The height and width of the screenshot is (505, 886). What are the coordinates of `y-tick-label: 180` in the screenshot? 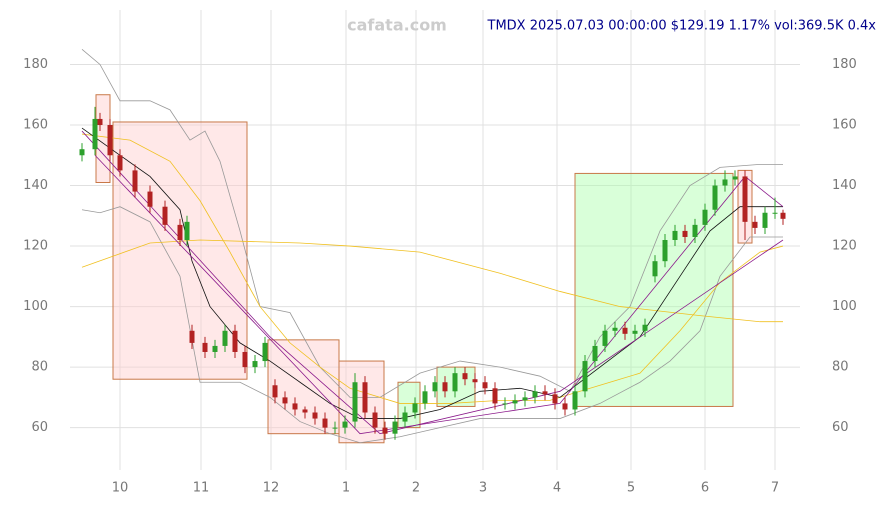 It's located at (35, 64).